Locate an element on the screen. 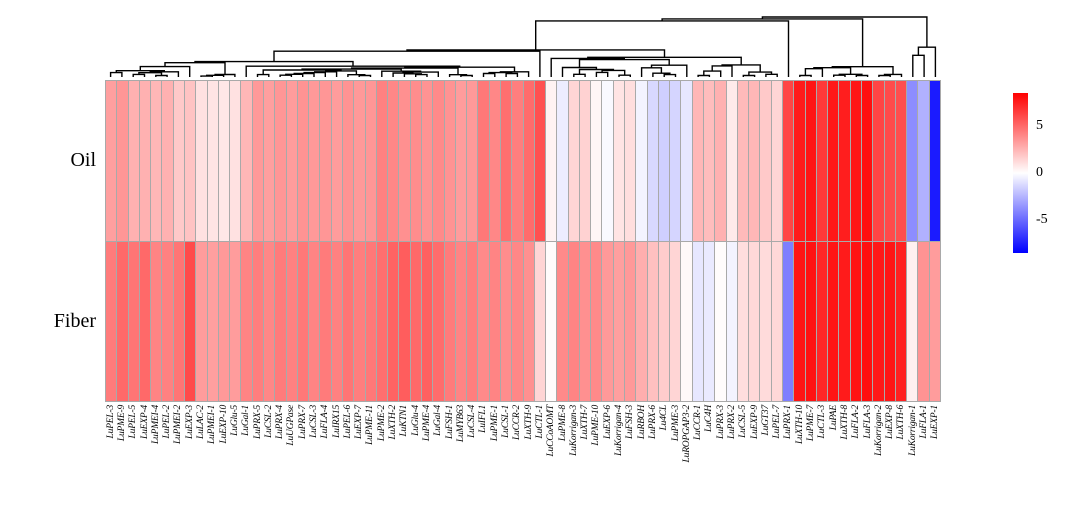 The height and width of the screenshot is (507, 1080). column-label: LuKorrigan-2 is located at coordinates (878, 430).